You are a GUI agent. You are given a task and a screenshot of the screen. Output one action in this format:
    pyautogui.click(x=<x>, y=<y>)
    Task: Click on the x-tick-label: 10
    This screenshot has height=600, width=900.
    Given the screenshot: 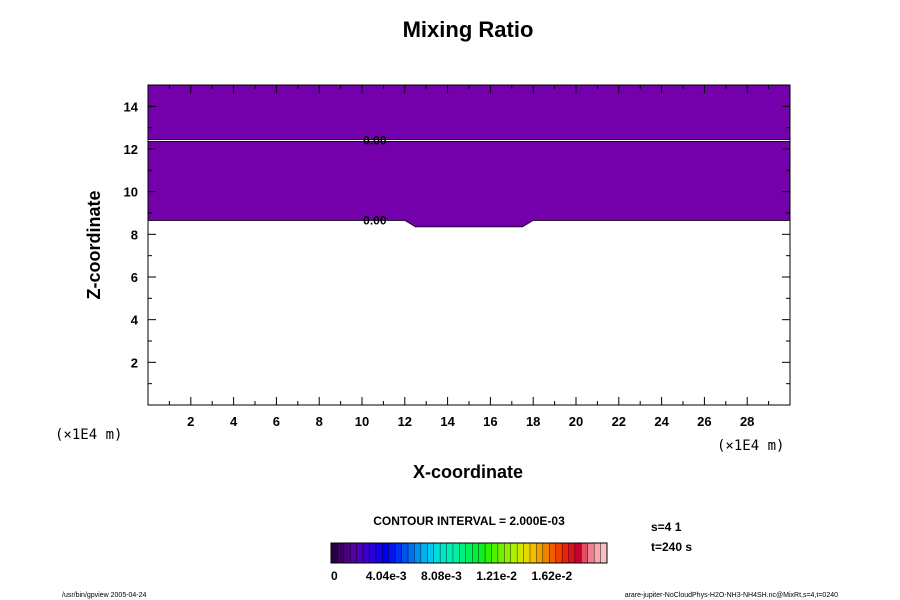 What is the action you would take?
    pyautogui.click(x=362, y=421)
    